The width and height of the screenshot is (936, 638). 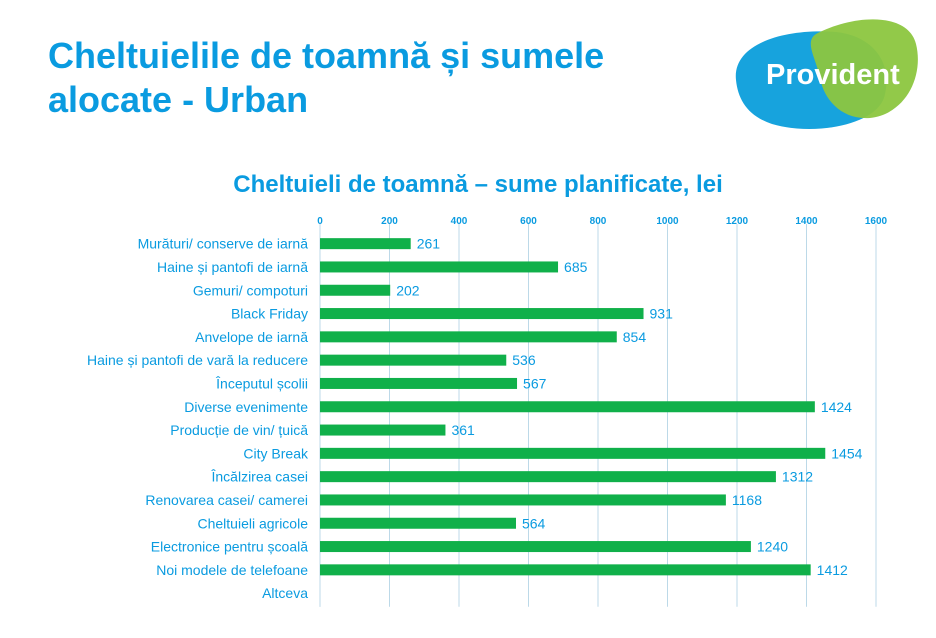 I want to click on data-label: 202, so click(x=408, y=290).